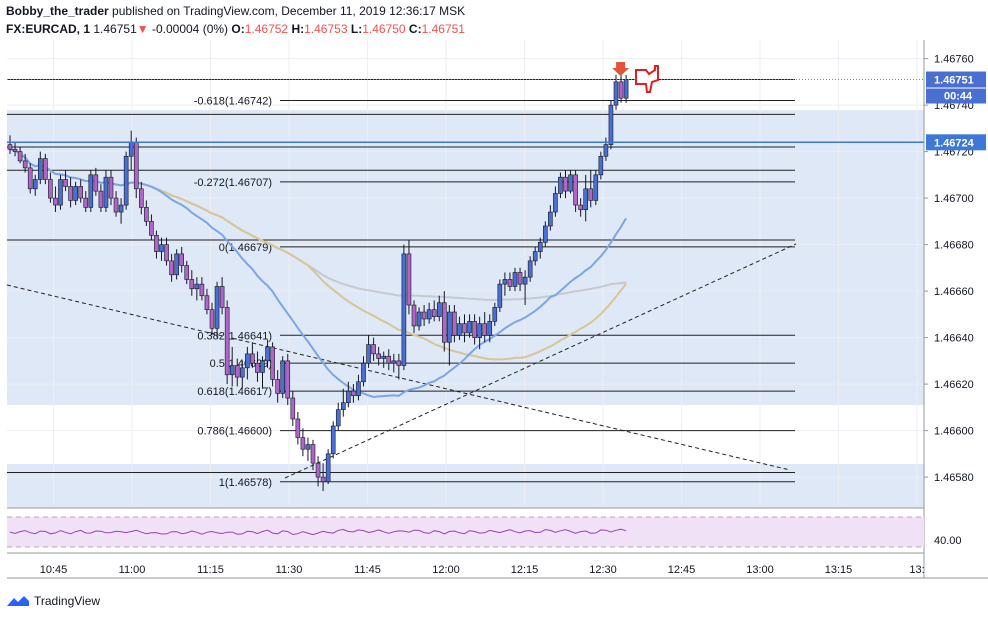 The height and width of the screenshot is (618, 988). Describe the element at coordinates (954, 292) in the screenshot. I see `price-axis-label: 1.46660` at that location.